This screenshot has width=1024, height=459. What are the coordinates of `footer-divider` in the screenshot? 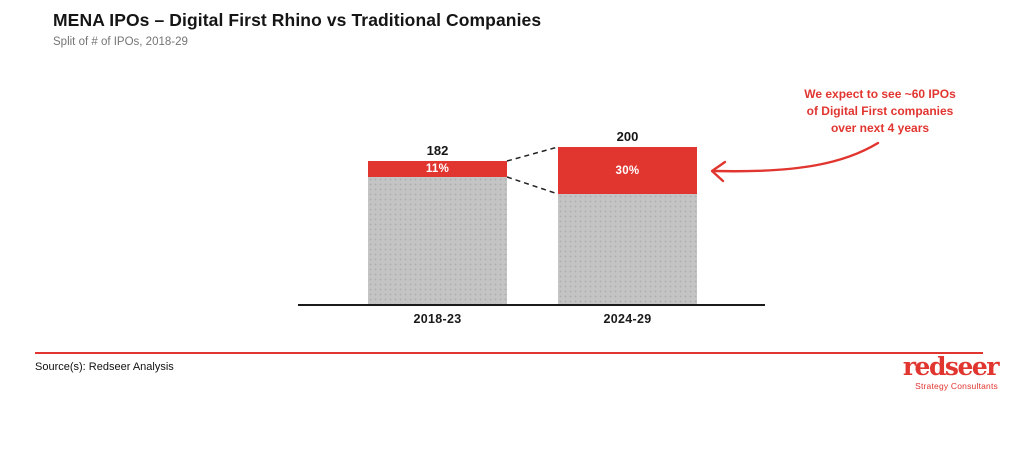 It's located at (509, 353).